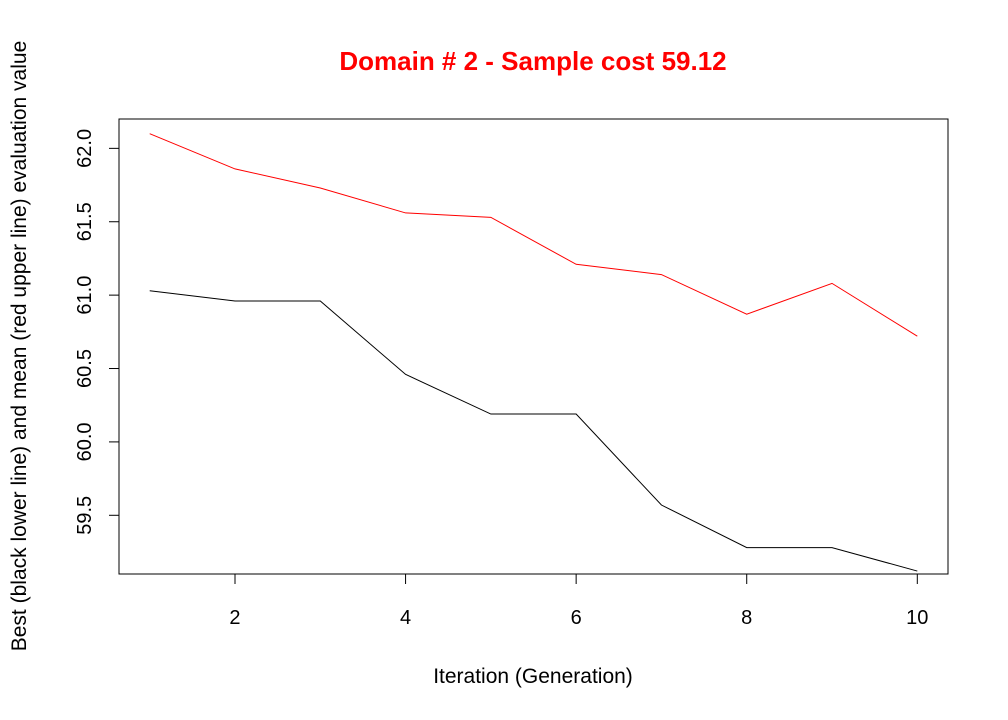 This screenshot has height=720, width=1008. Describe the element at coordinates (746, 618) in the screenshot. I see `x-tick-label: 8` at that location.